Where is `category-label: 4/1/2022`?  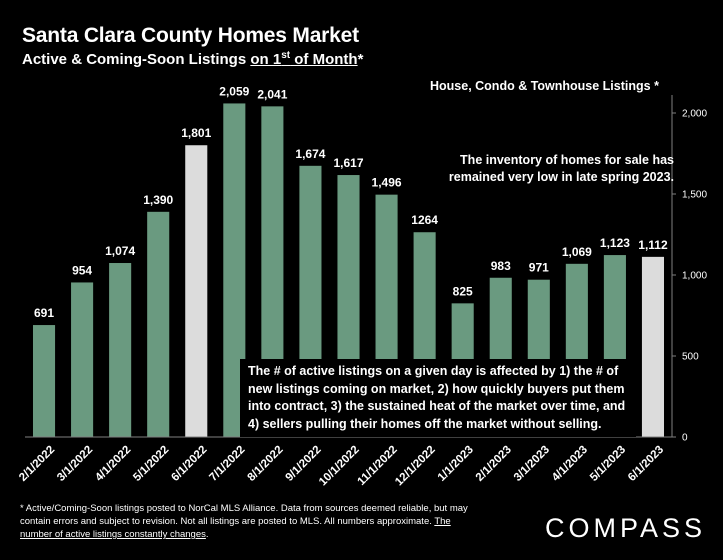
category-label: 4/1/2022 is located at coordinates (113, 464).